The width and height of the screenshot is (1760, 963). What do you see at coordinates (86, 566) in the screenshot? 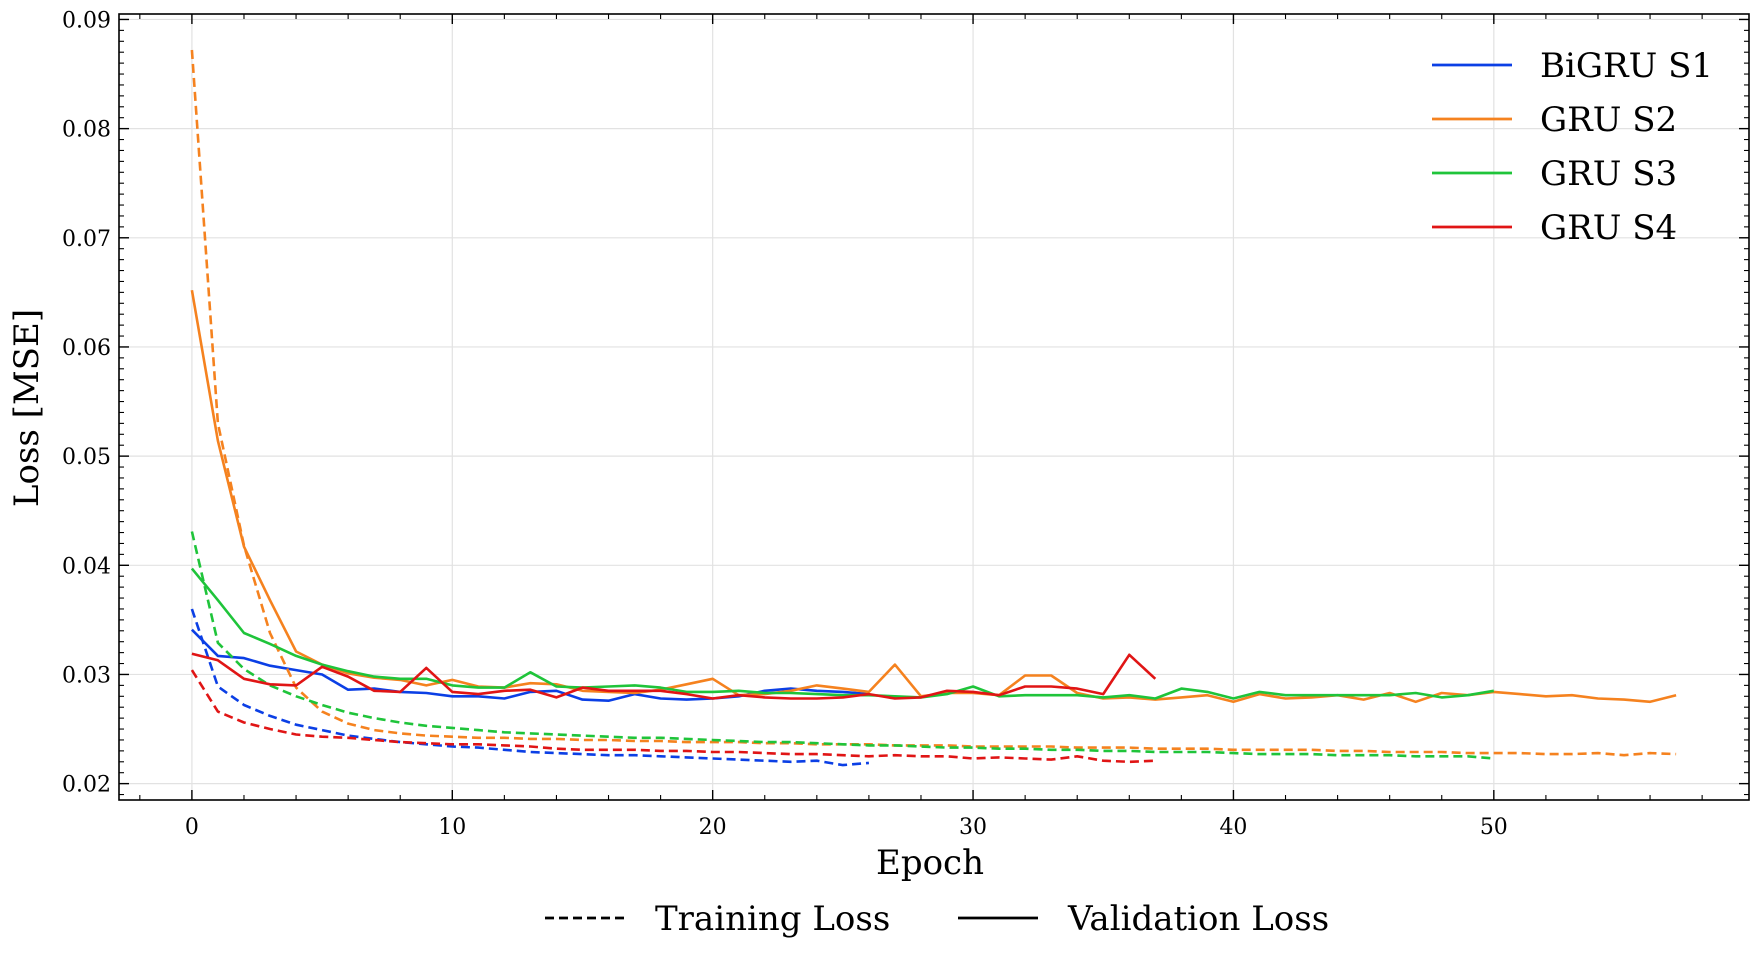
I see `y-tick-label: 0.04` at bounding box center [86, 566].